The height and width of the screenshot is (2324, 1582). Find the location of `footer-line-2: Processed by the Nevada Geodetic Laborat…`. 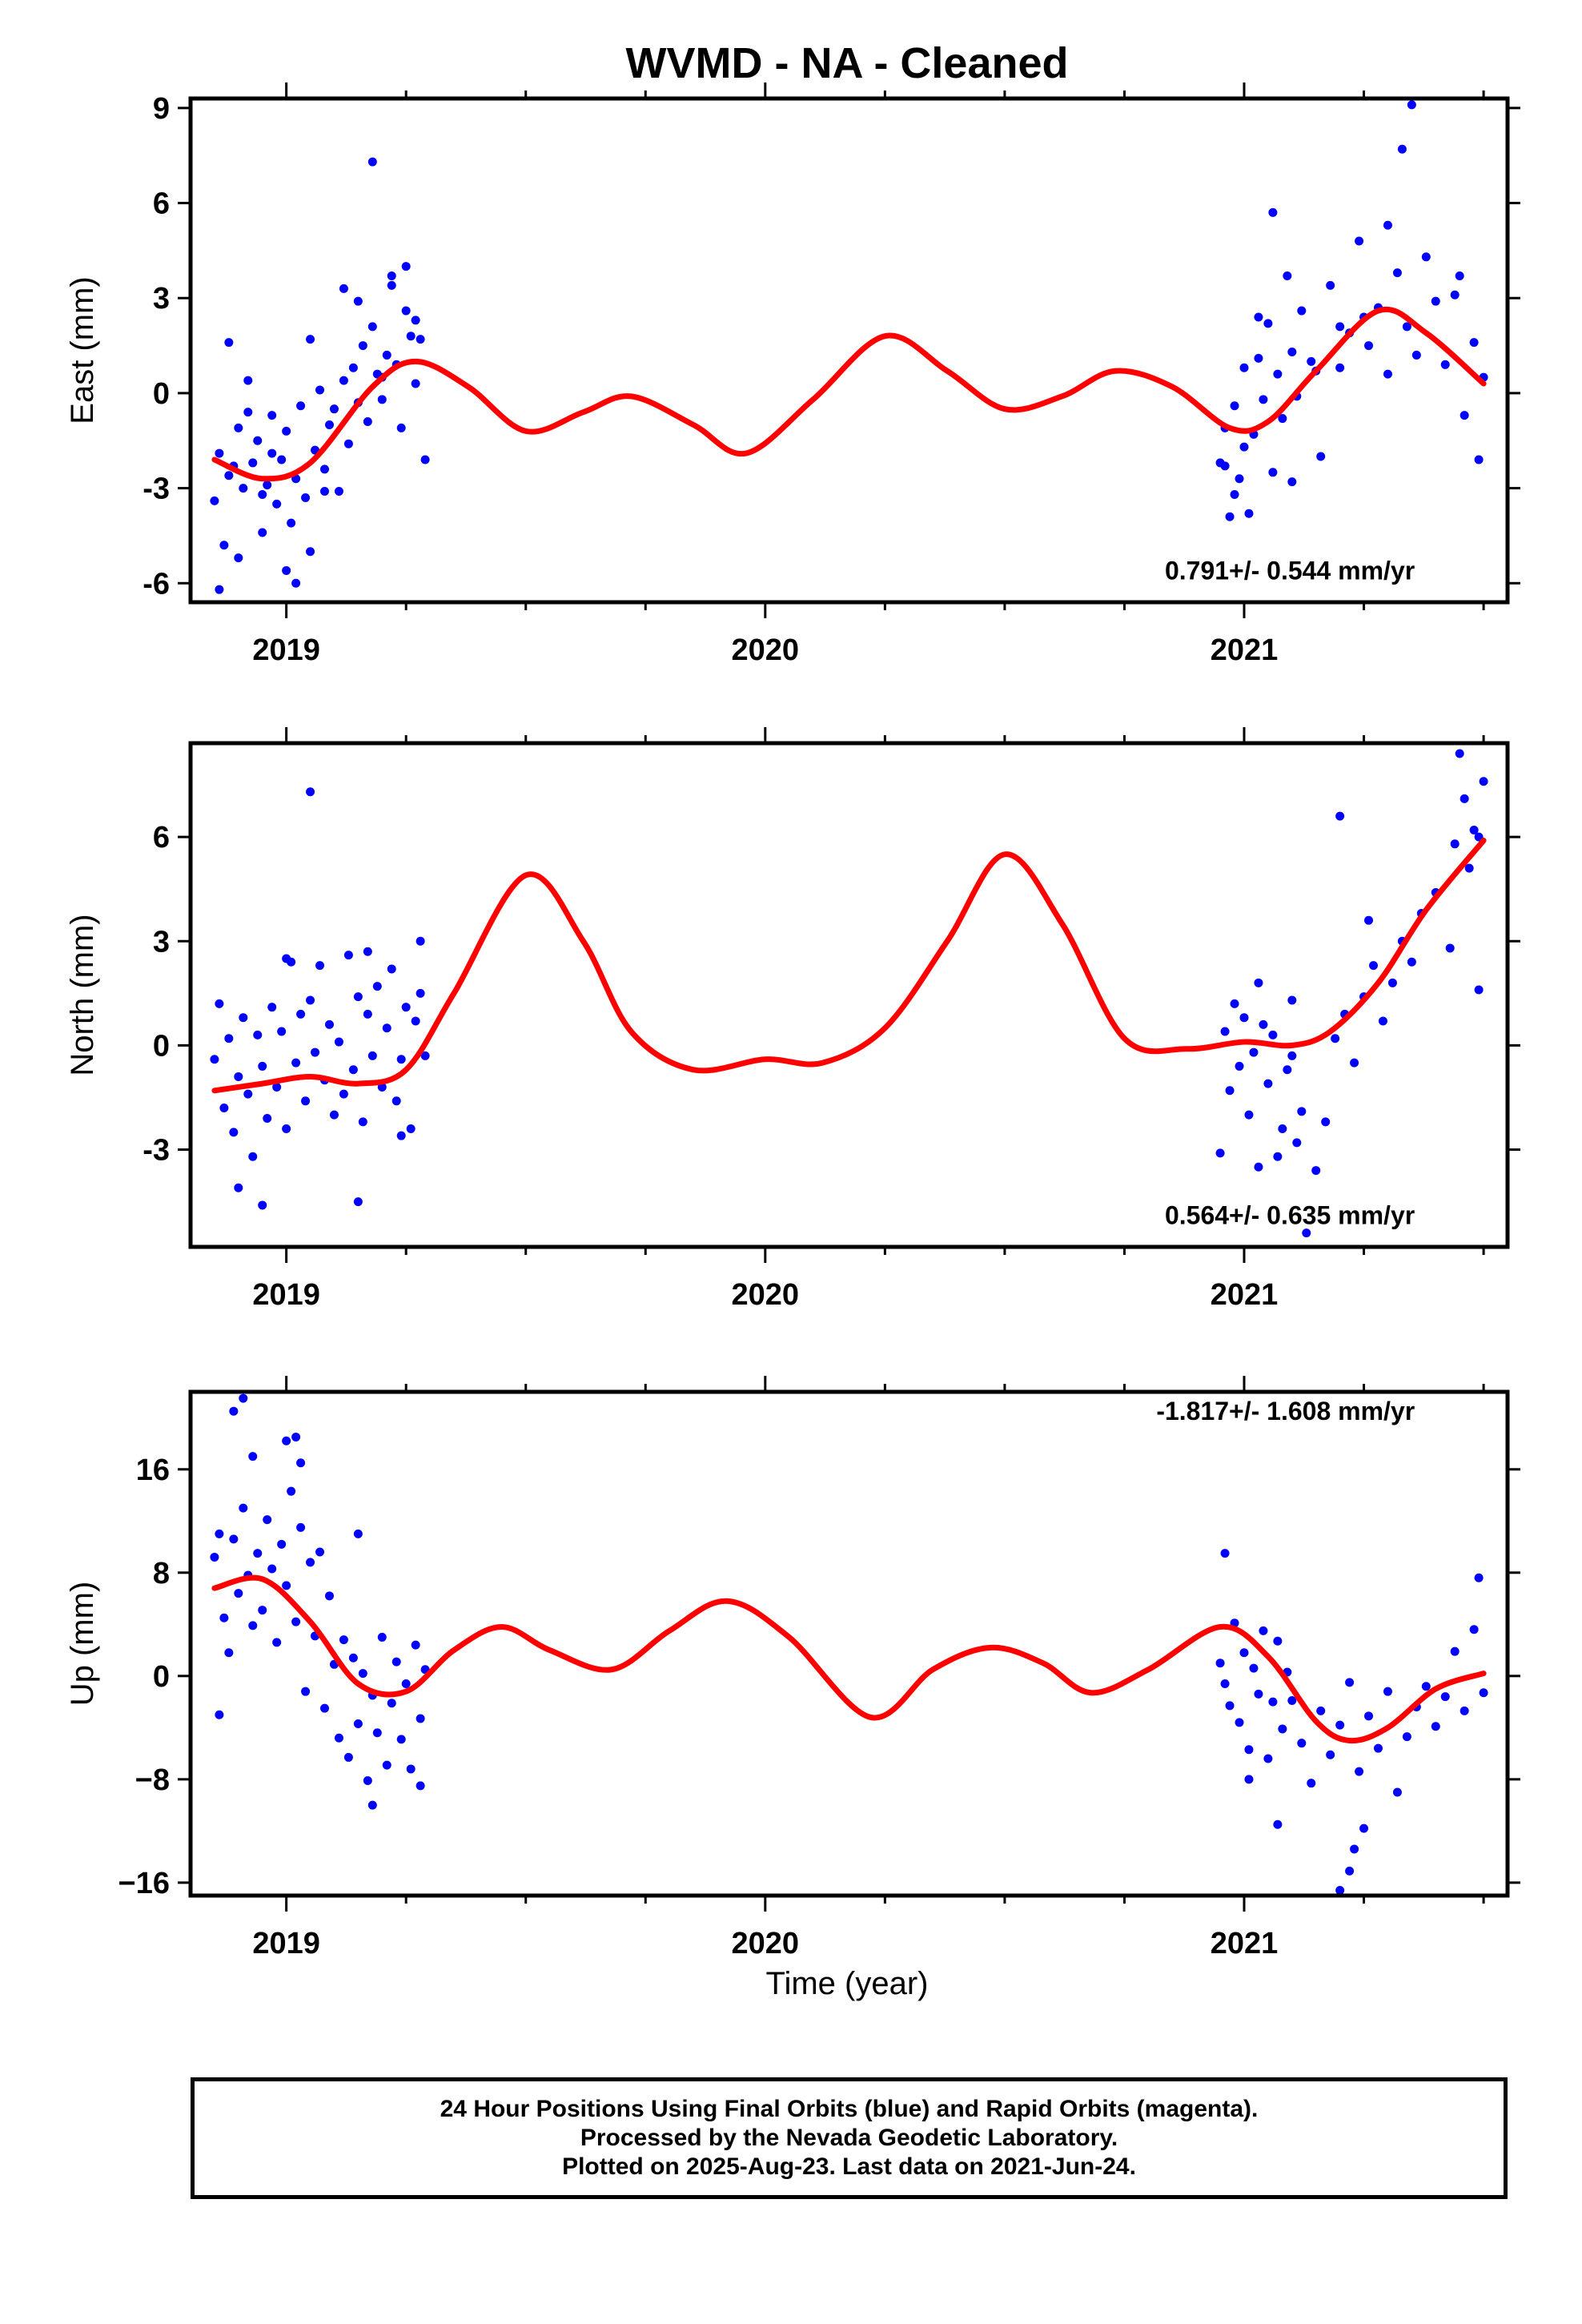

footer-line-2: Processed by the Nevada Geodetic Laborat… is located at coordinates (849, 2138).